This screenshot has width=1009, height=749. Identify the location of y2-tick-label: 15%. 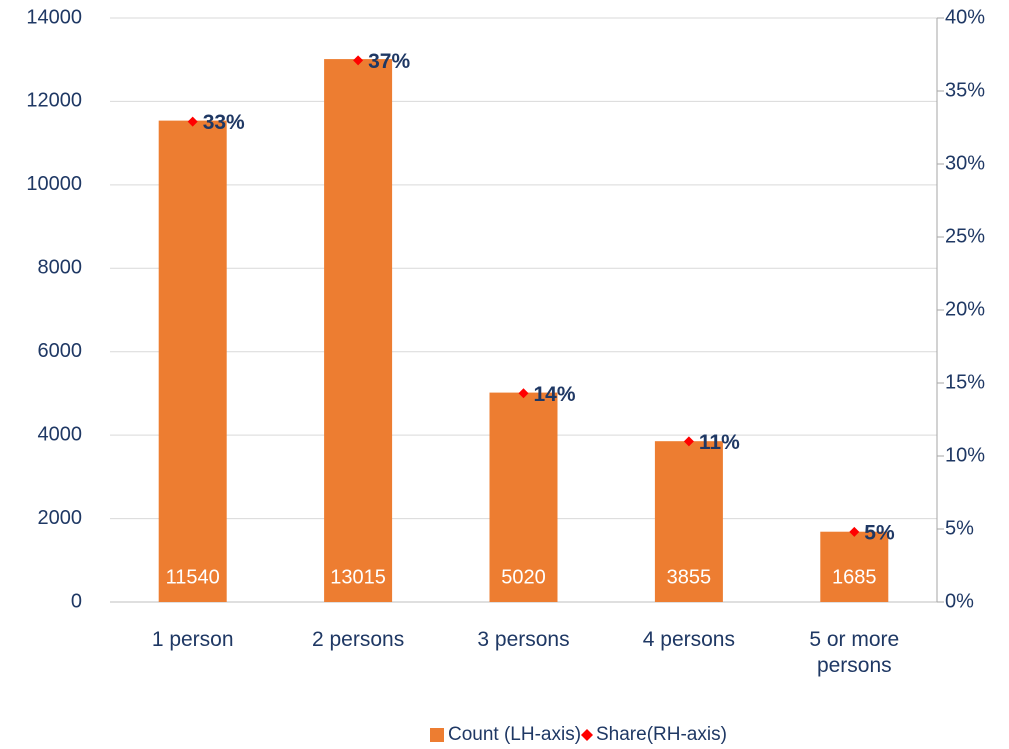
(965, 382).